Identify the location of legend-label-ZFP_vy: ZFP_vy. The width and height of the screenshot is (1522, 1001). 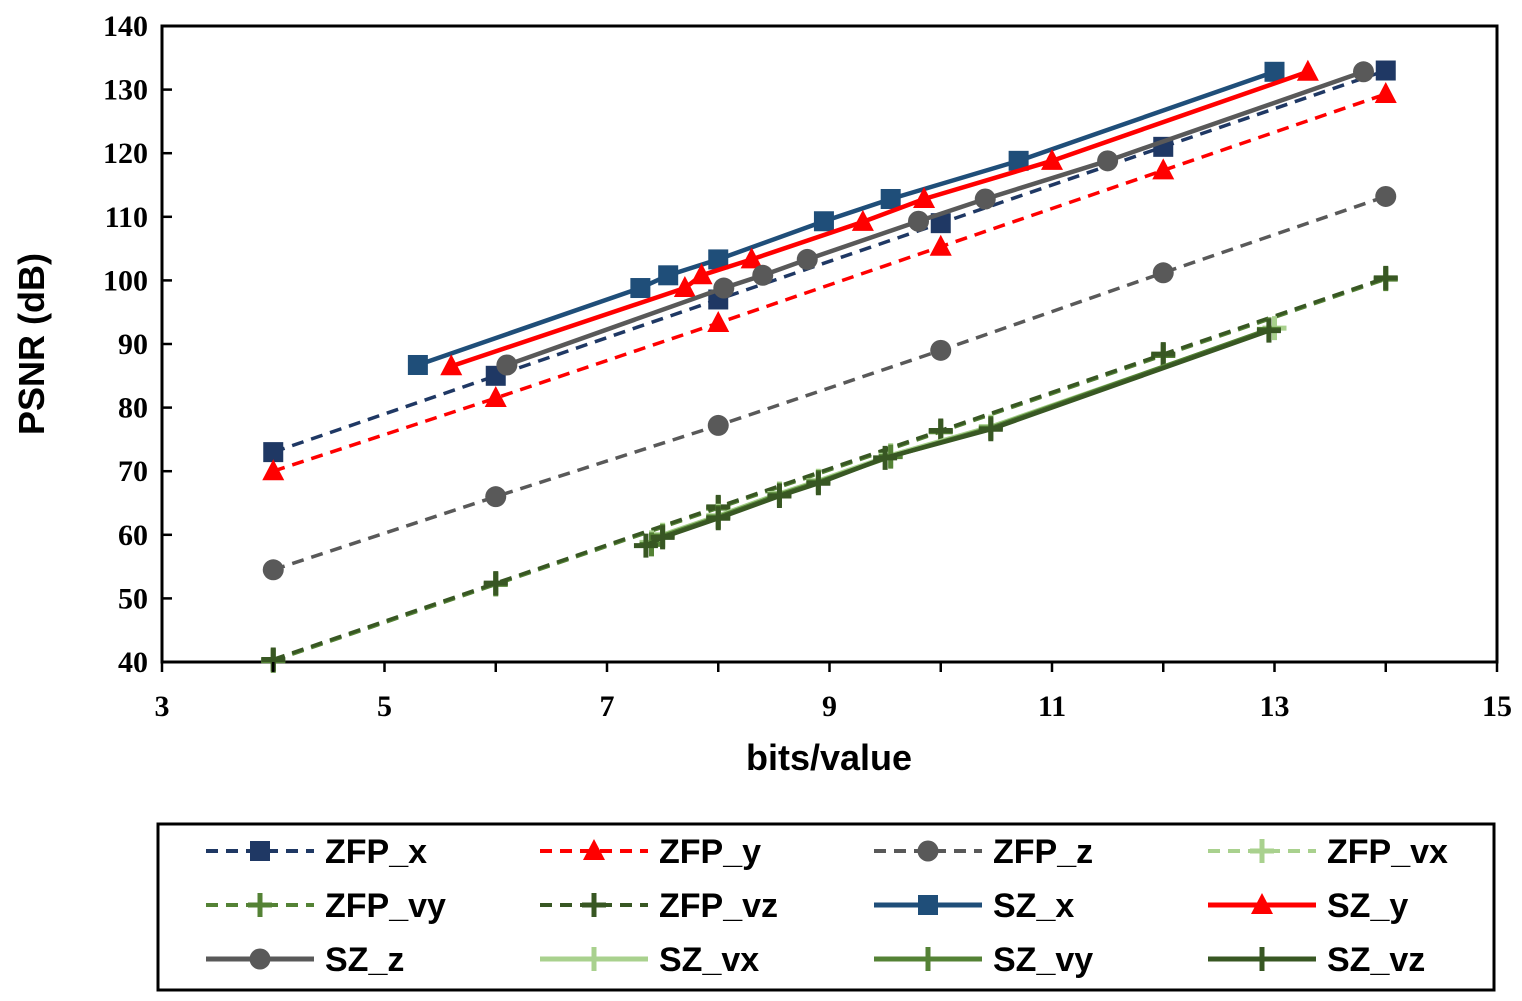
(385, 906).